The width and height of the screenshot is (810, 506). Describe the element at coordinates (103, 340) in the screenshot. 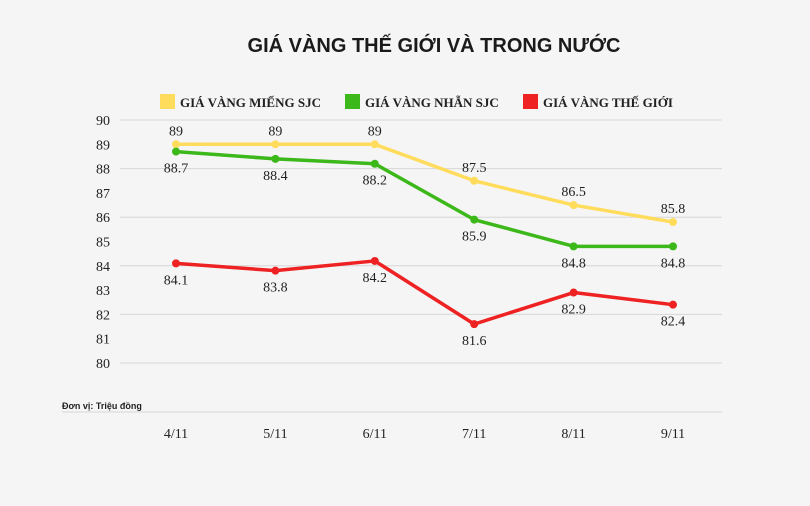

I see `y-tick-label: 81` at that location.